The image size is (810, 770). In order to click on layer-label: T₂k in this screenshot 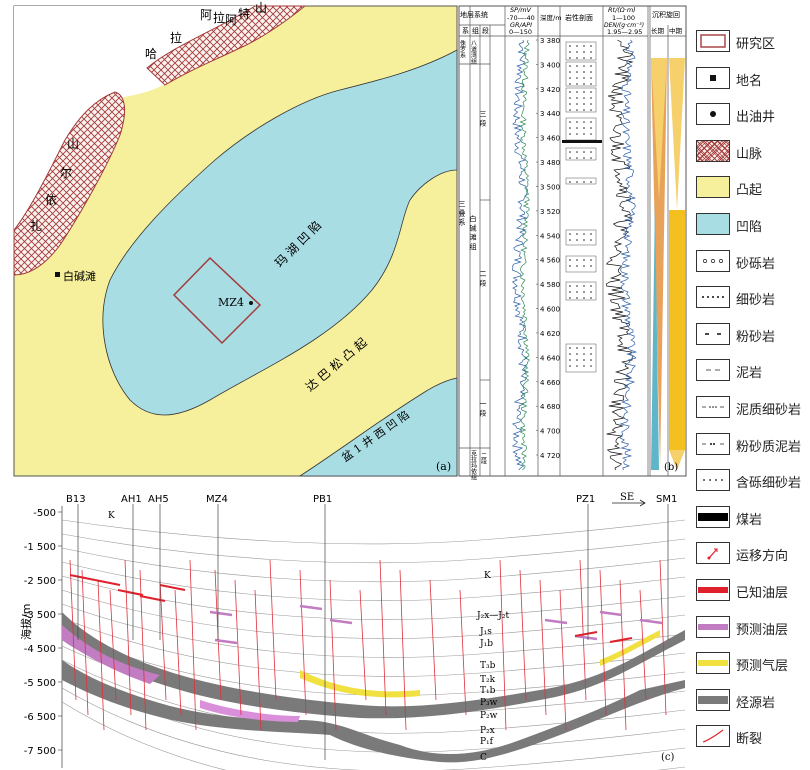, I will do `click(488, 680)`.